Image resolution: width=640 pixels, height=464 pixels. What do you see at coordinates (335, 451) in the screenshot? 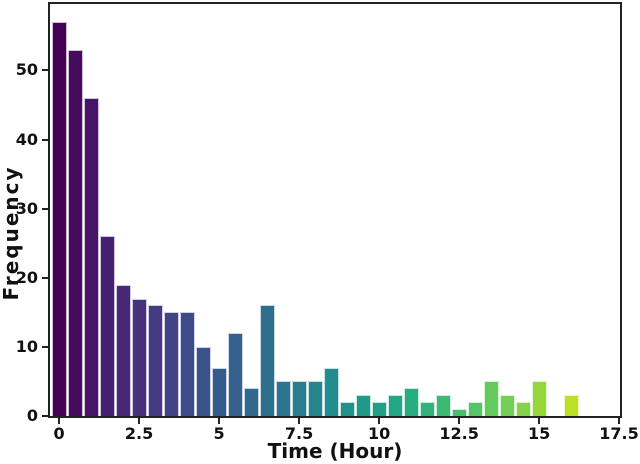
I see `x-axis-label: Time (Hour)` at bounding box center [335, 451].